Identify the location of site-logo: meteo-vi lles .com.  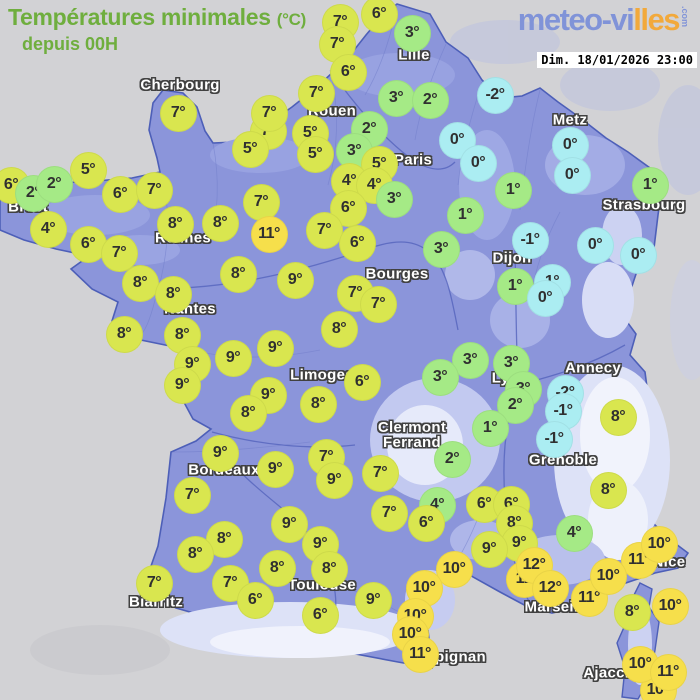
(604, 20).